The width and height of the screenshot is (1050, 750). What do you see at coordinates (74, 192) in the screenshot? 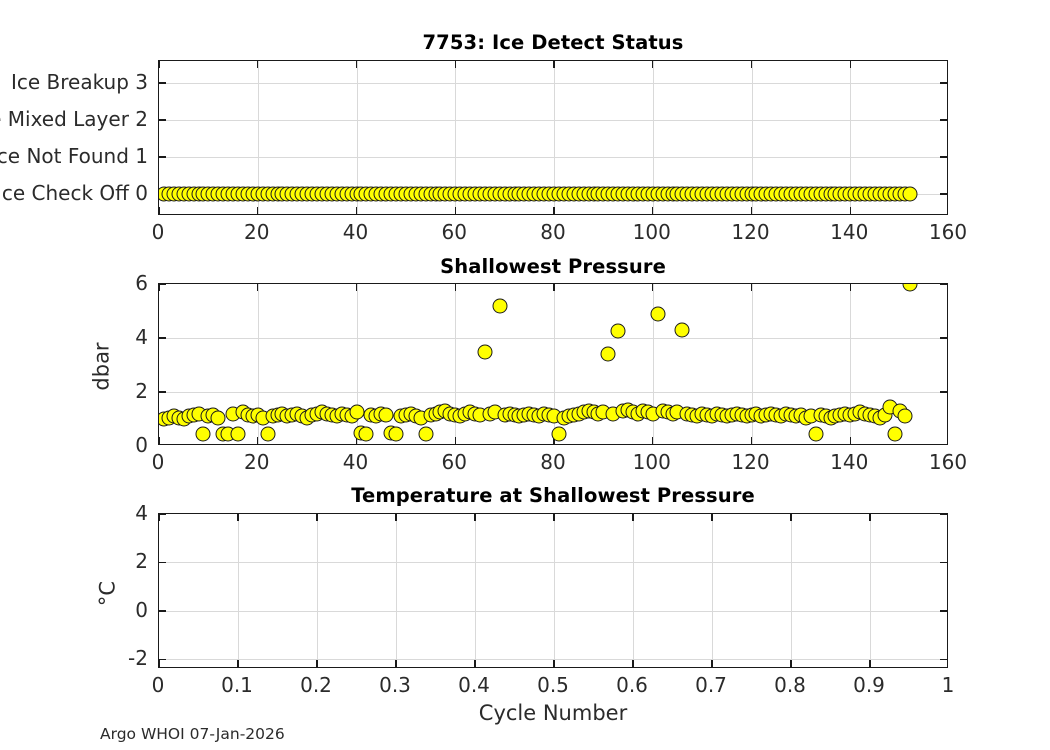
I see `y-axis-tick-label: Ice Check Off 0` at bounding box center [74, 192].